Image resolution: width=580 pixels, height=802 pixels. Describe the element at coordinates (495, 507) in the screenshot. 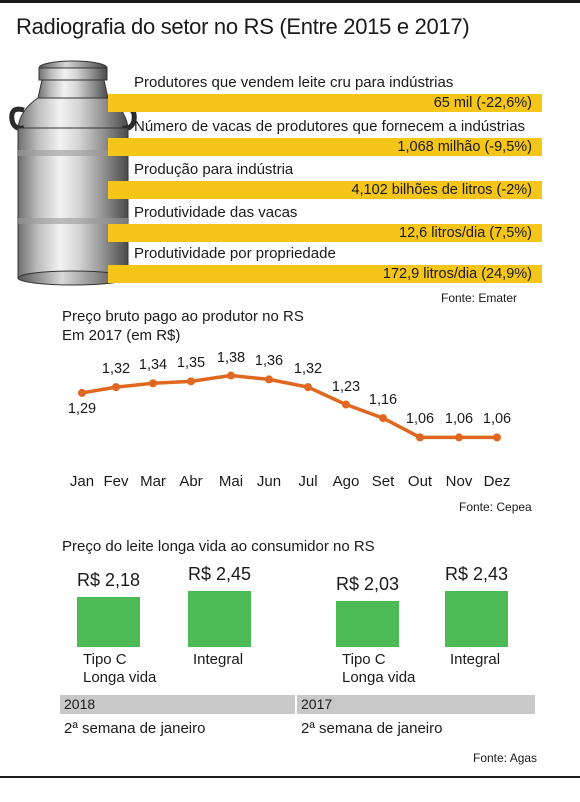

I see `line-chart-source: Fonte: Cepea` at that location.